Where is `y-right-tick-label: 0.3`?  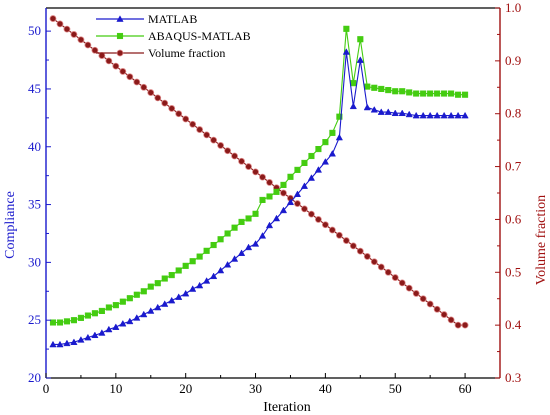 y-right-tick-label: 0.3 is located at coordinates (513, 377).